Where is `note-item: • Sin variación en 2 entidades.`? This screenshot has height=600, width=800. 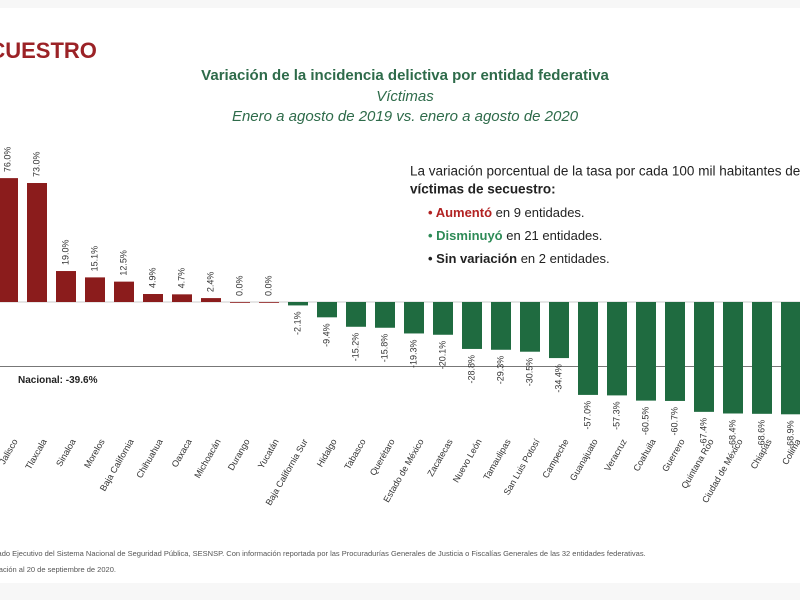
note-item: • Sin variación en 2 entidades. is located at coordinates (519, 258).